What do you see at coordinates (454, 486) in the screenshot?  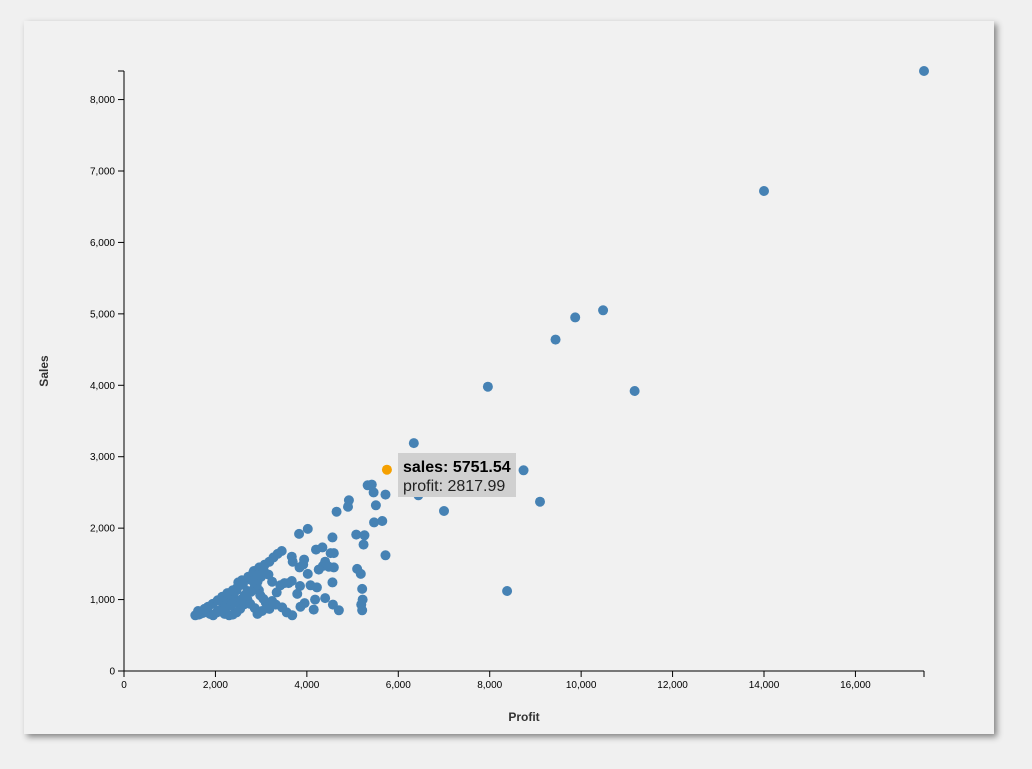 I see `tooltip-profit: profit: 2817.99` at bounding box center [454, 486].